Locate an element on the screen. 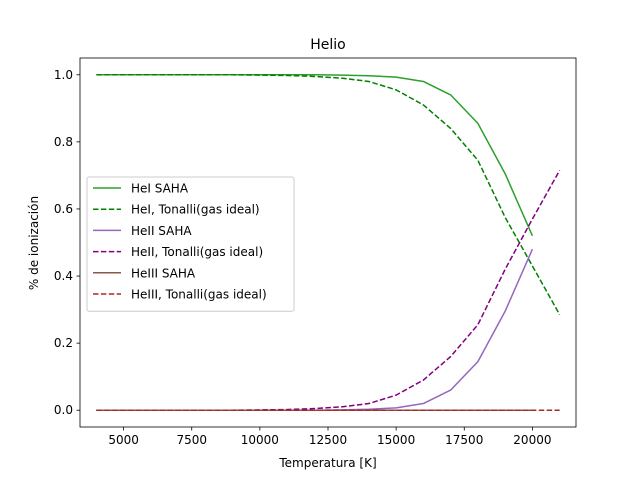 The image size is (640, 480). legend-label: HeII SAHA is located at coordinates (161, 231).